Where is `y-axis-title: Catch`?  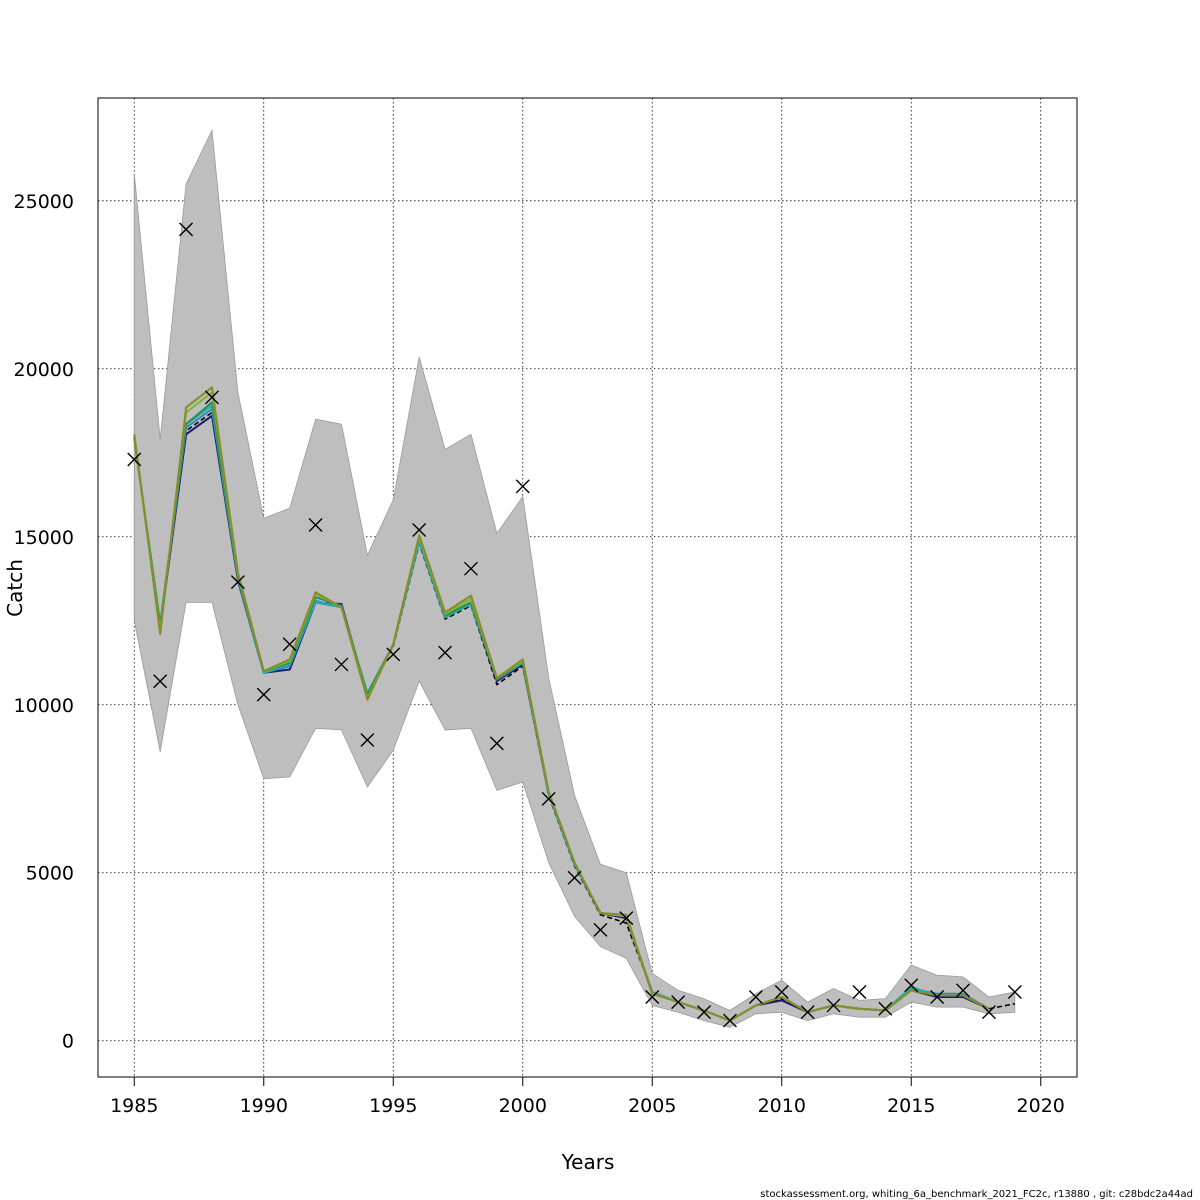 y-axis-title: Catch is located at coordinates (15, 588).